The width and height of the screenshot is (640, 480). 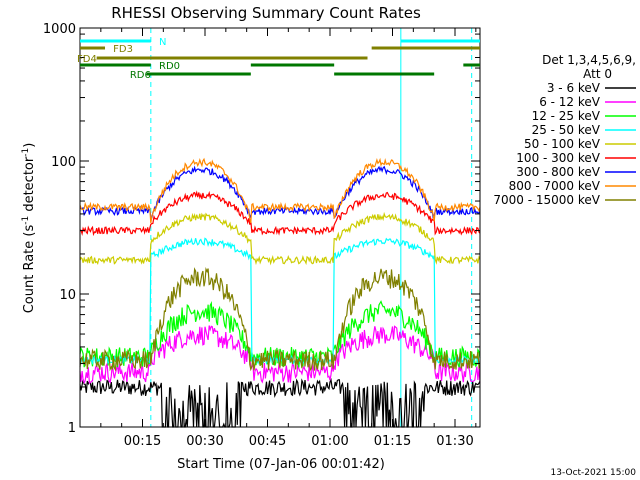 What do you see at coordinates (140, 75) in the screenshot?
I see `state-bar-label: RD6` at bounding box center [140, 75].